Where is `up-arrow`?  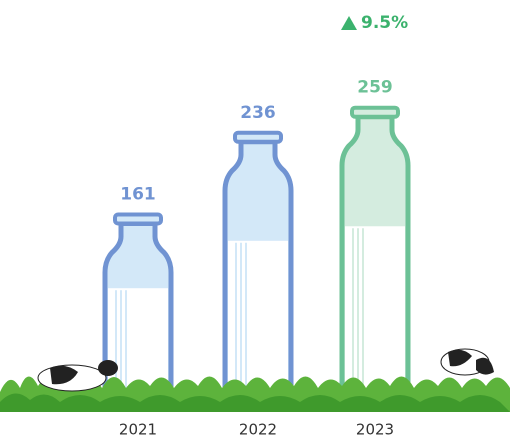 up-arrow is located at coordinates (349, 23).